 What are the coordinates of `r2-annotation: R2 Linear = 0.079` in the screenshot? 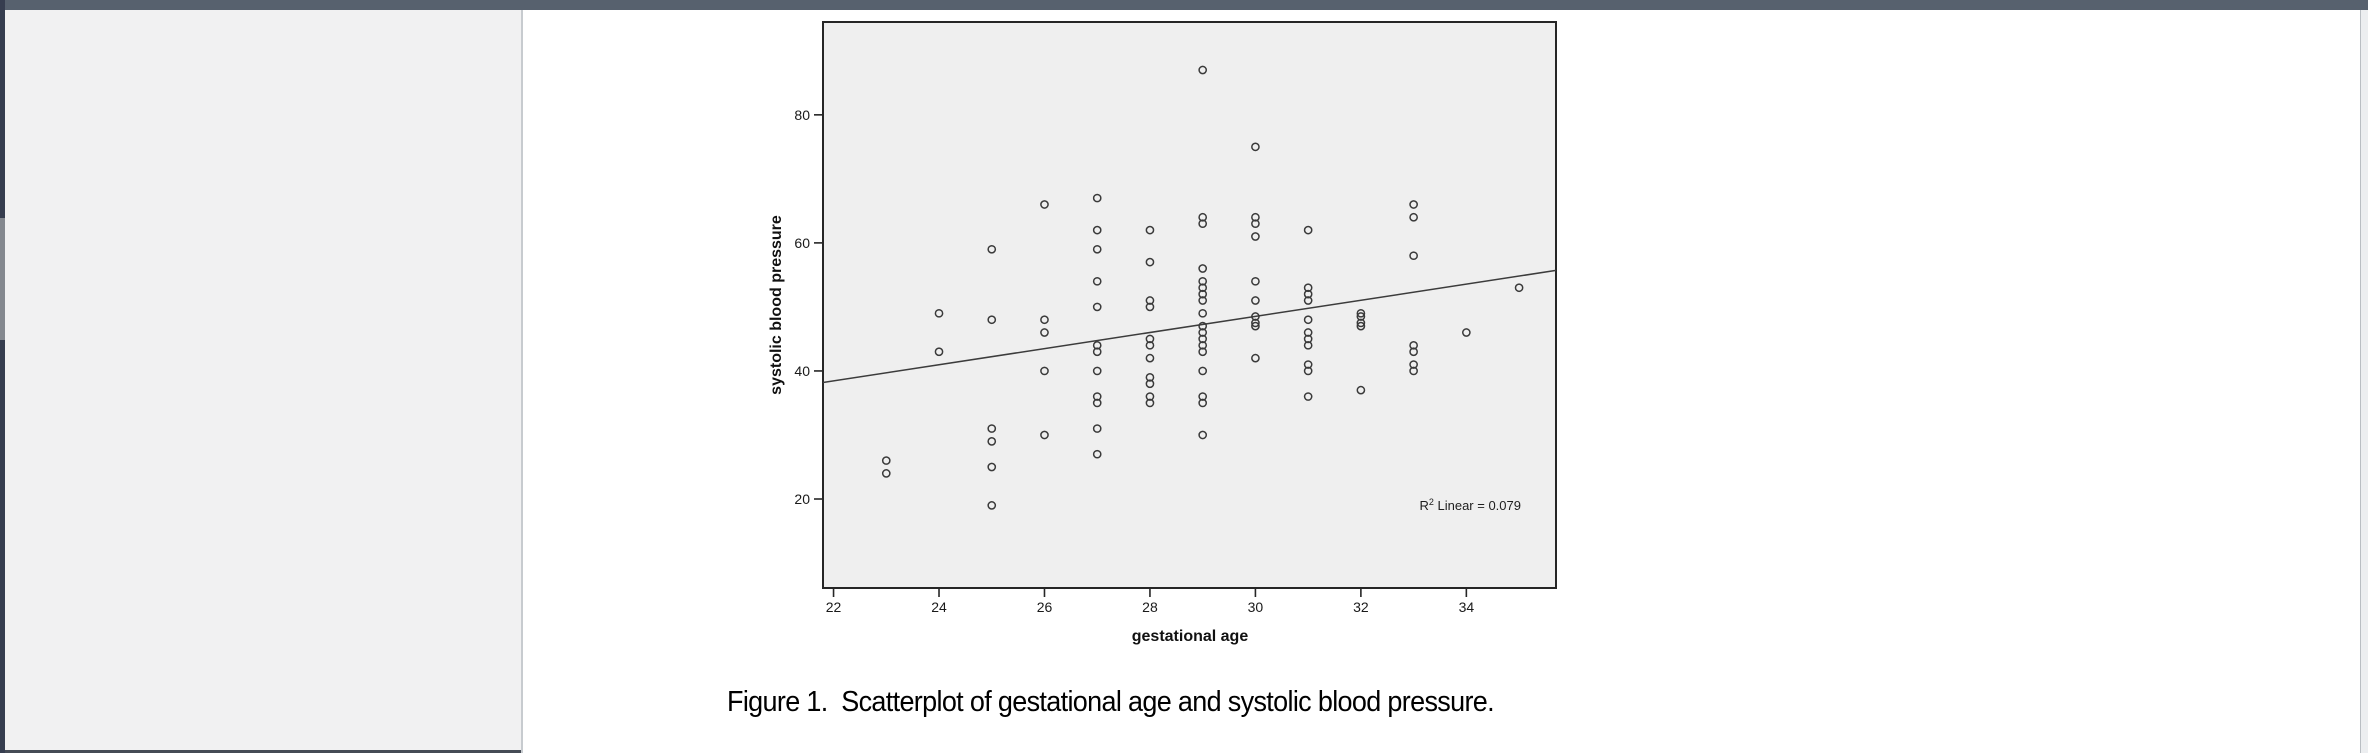 It's located at (1470, 505).